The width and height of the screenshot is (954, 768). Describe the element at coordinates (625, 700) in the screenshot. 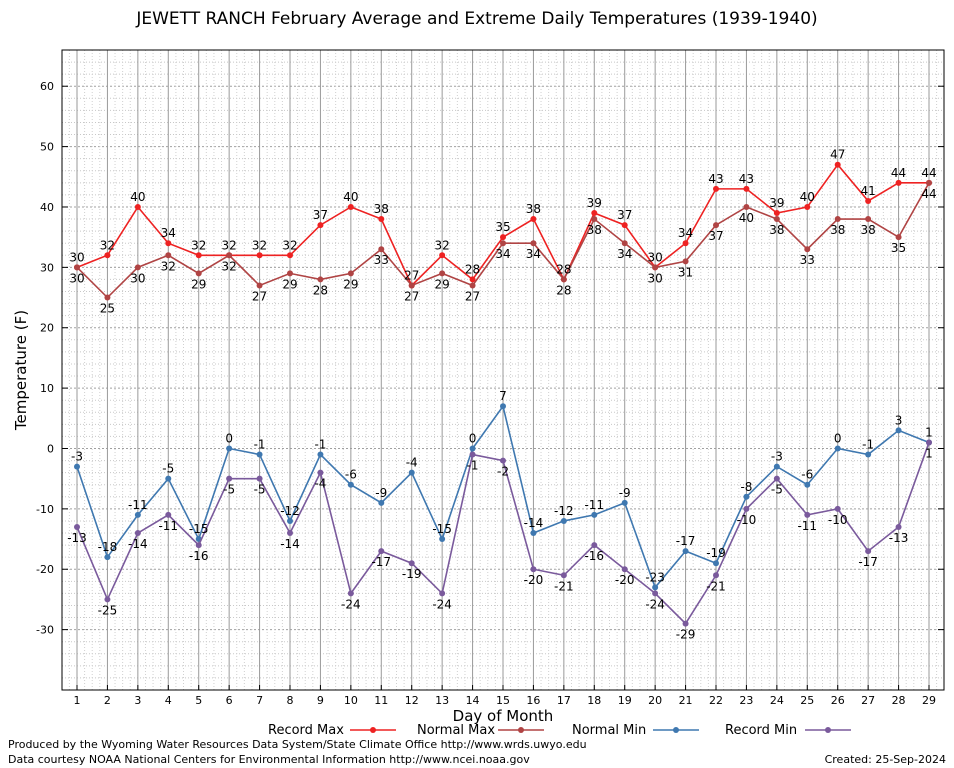

I see `x-tick-label: 19` at that location.